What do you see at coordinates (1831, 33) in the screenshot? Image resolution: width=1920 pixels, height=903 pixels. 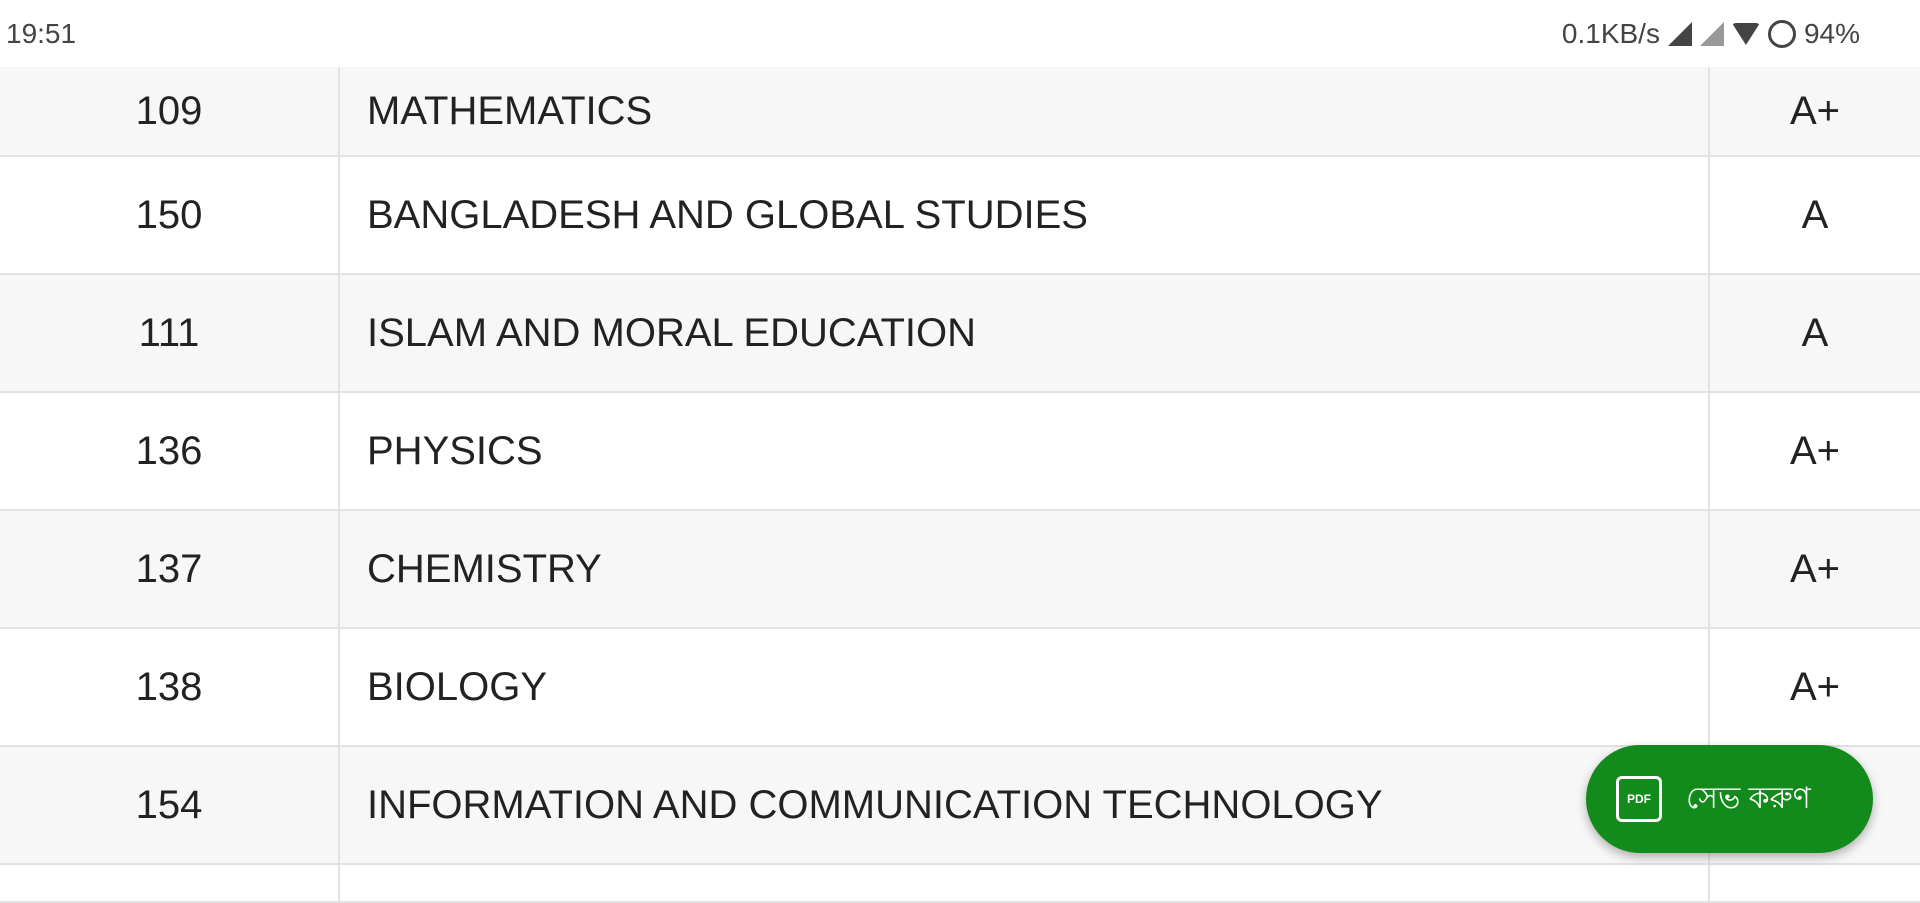 I see `battery: 94%` at bounding box center [1831, 33].